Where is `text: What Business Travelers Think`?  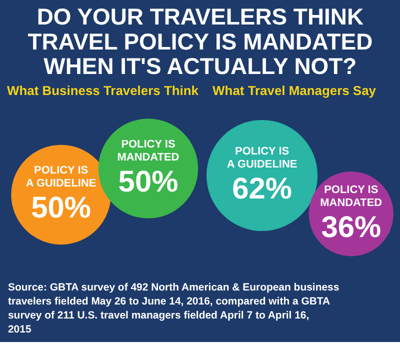 text: What Business Travelers Think is located at coordinates (103, 90).